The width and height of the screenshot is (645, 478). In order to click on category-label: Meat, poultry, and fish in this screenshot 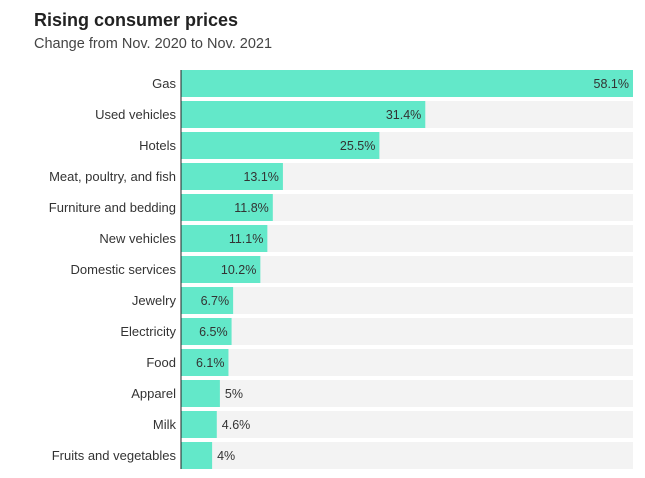, I will do `click(112, 176)`.